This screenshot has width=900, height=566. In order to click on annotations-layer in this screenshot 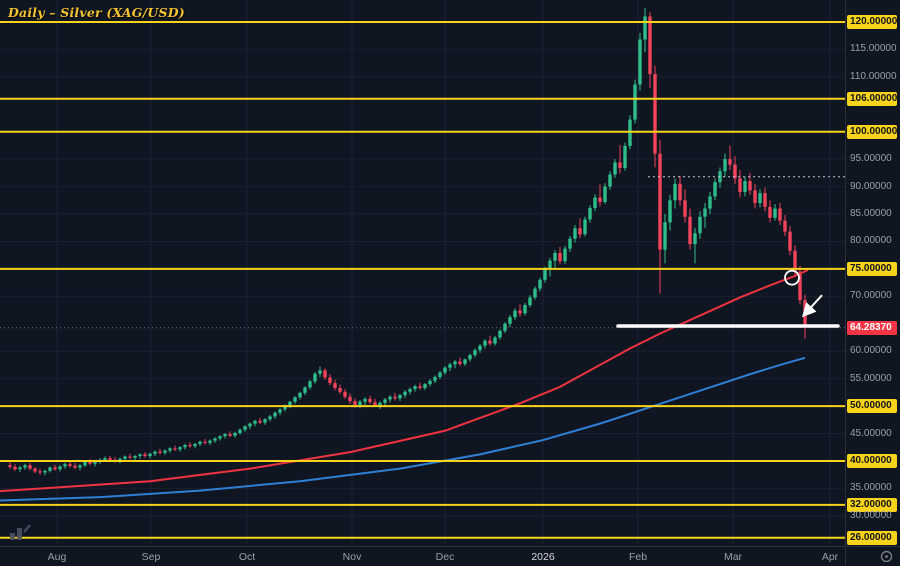, I will do `click(730, 252)`.